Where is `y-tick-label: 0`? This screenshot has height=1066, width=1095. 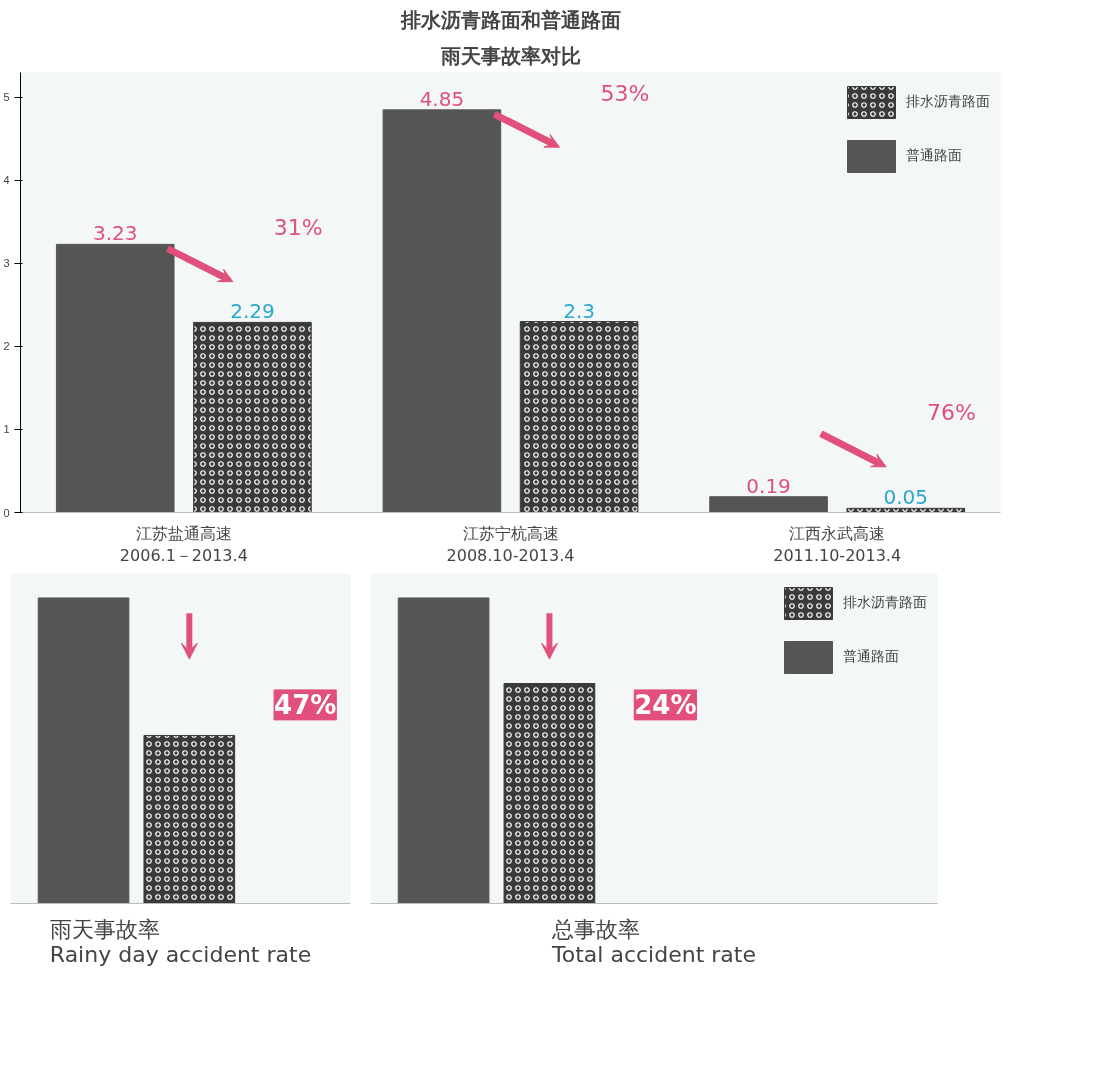
y-tick-label: 0 is located at coordinates (6, 512).